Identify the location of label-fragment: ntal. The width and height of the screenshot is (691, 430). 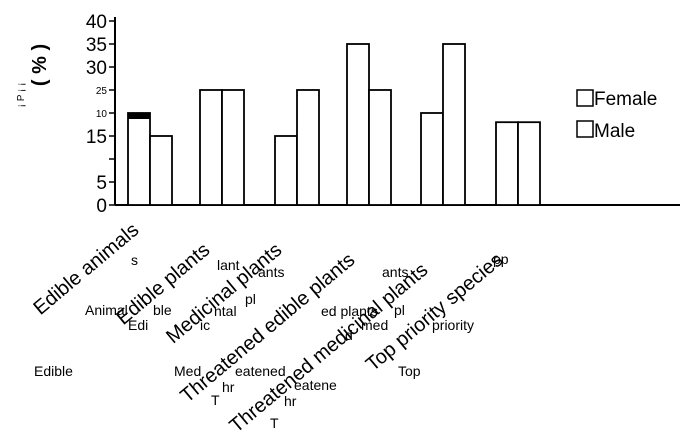
(225, 311).